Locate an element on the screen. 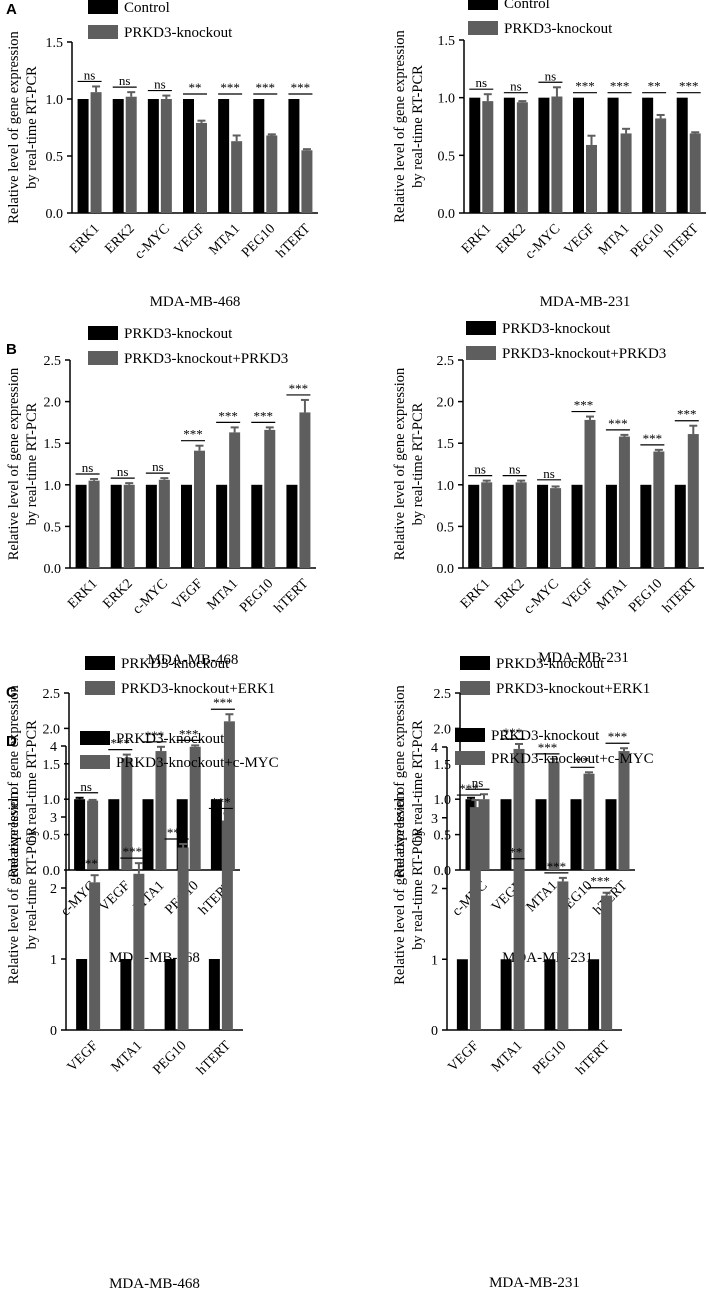 This screenshot has width=709, height=1295. legend-label: PRKD3-knockout+c-MYC is located at coordinates (197, 763).